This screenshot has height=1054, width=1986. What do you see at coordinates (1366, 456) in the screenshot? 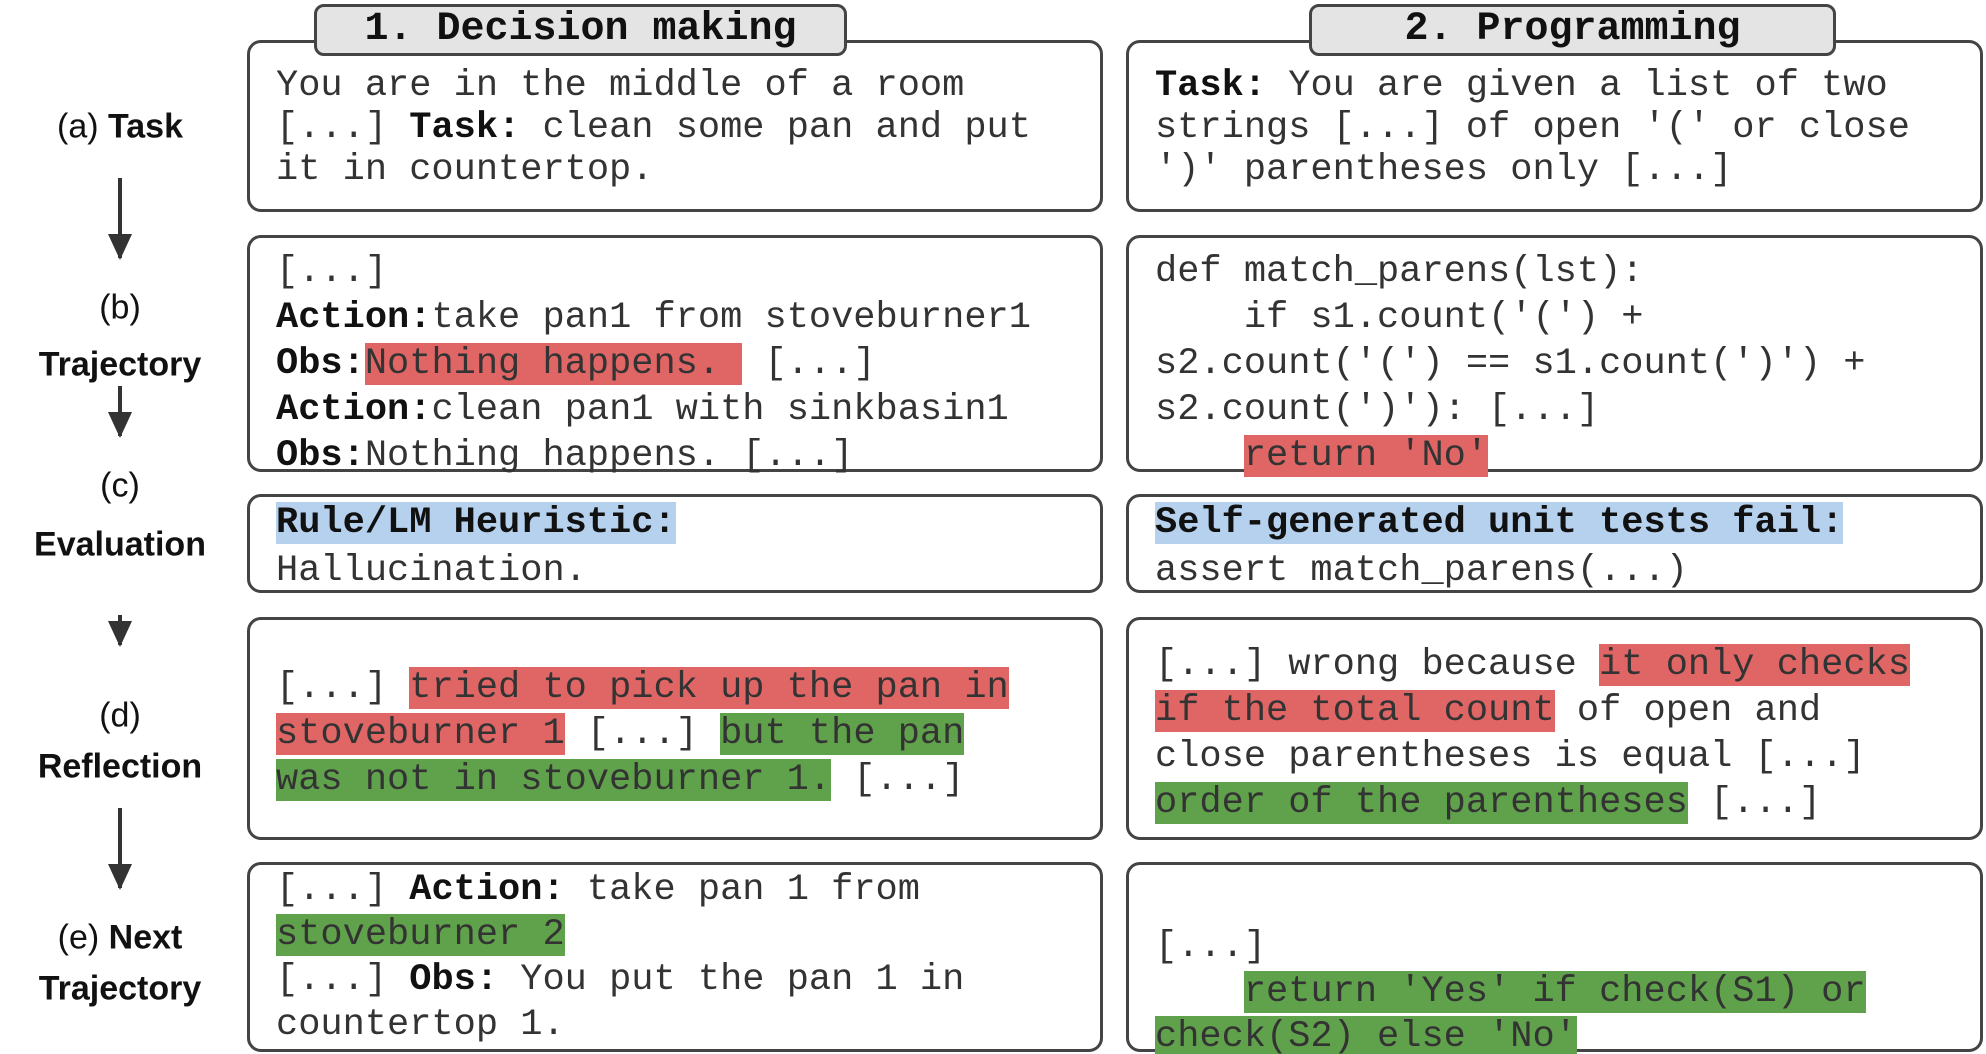
I see `highlight-error: return 'No'` at bounding box center [1366, 456].